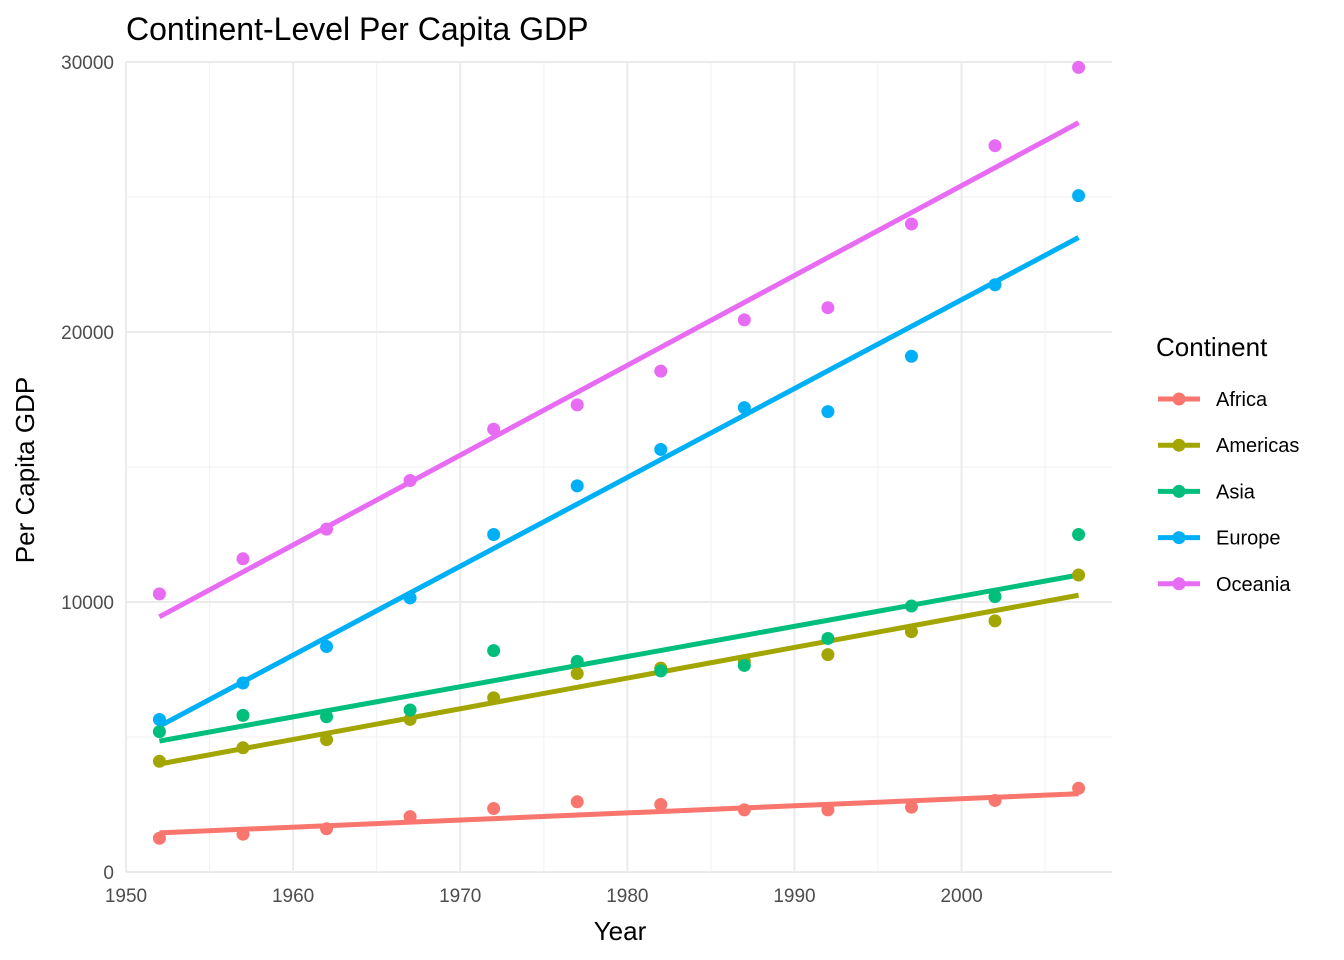 This screenshot has height=960, width=1344. Describe the element at coordinates (1179, 538) in the screenshot. I see `legend-key-point-europe` at that location.